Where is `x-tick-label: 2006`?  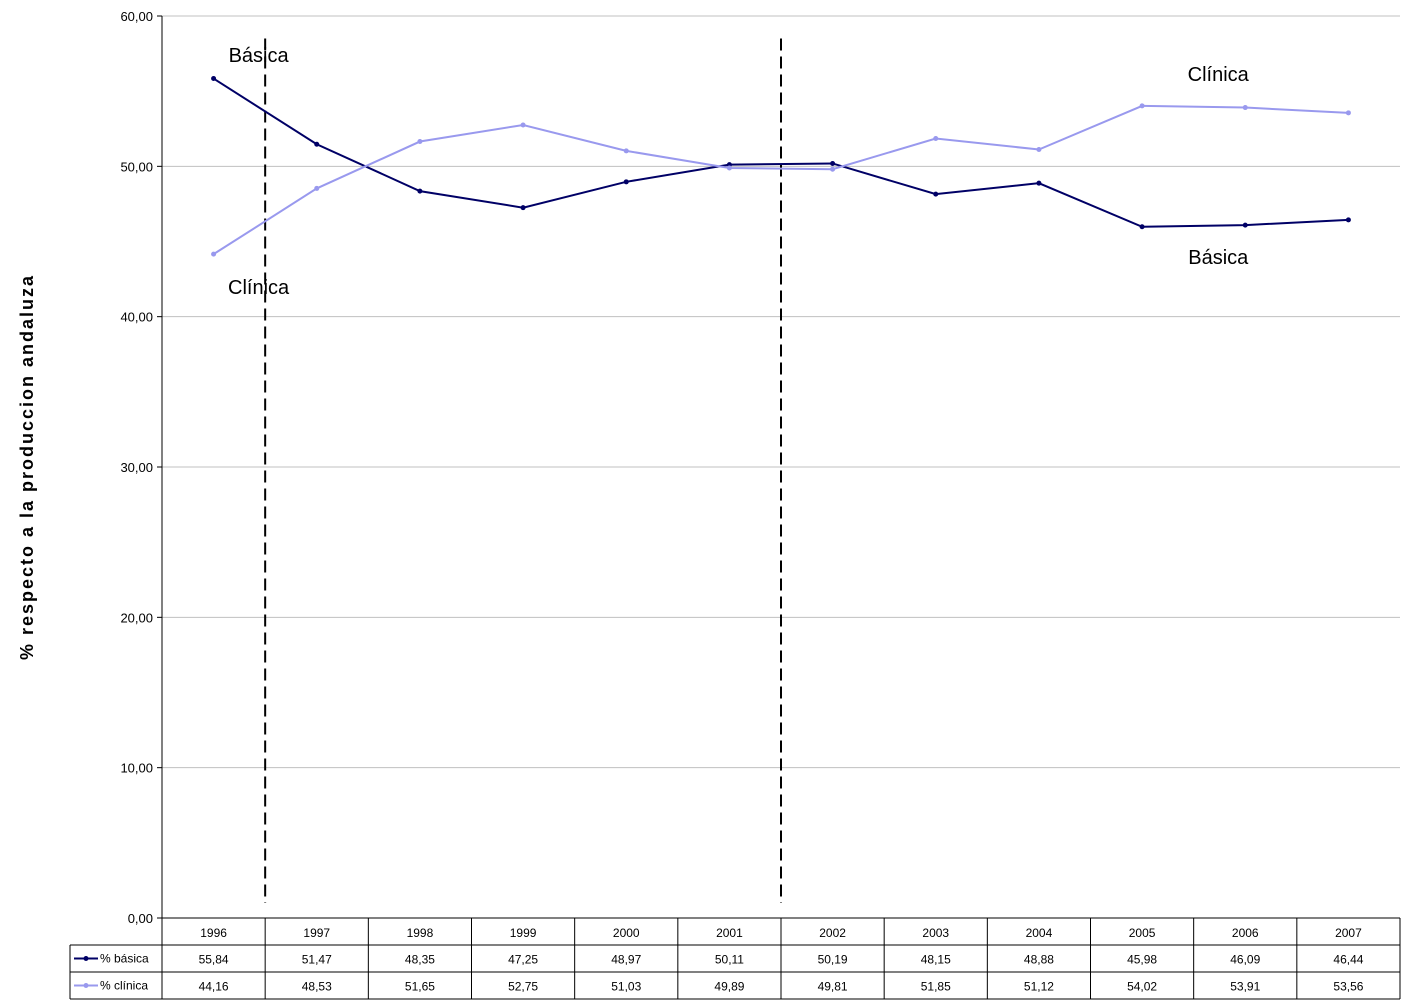
x-tick-label: 2006 is located at coordinates (1245, 933).